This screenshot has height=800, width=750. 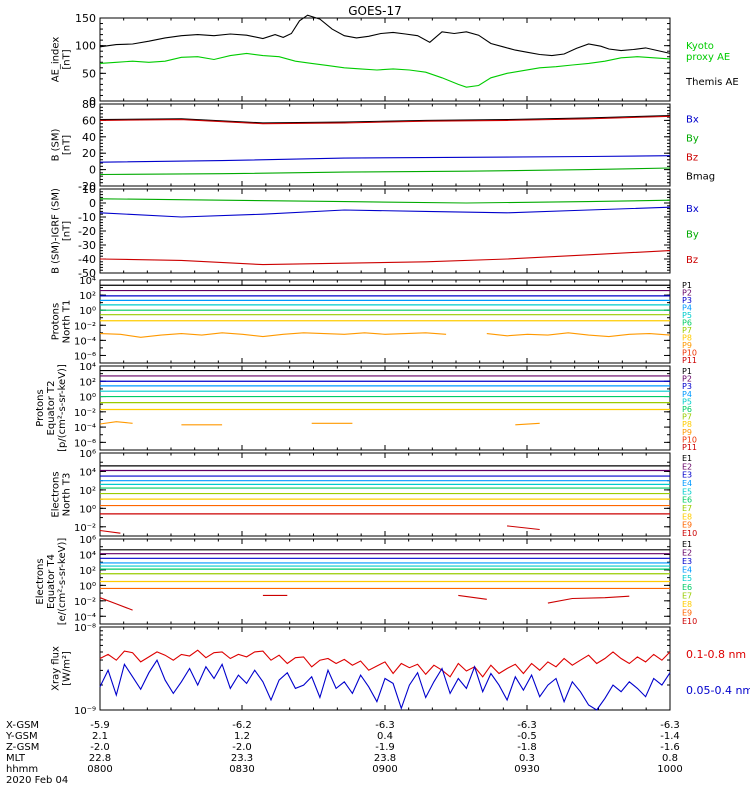 I want to click on y-tick-label: 0, so click(x=92, y=101).